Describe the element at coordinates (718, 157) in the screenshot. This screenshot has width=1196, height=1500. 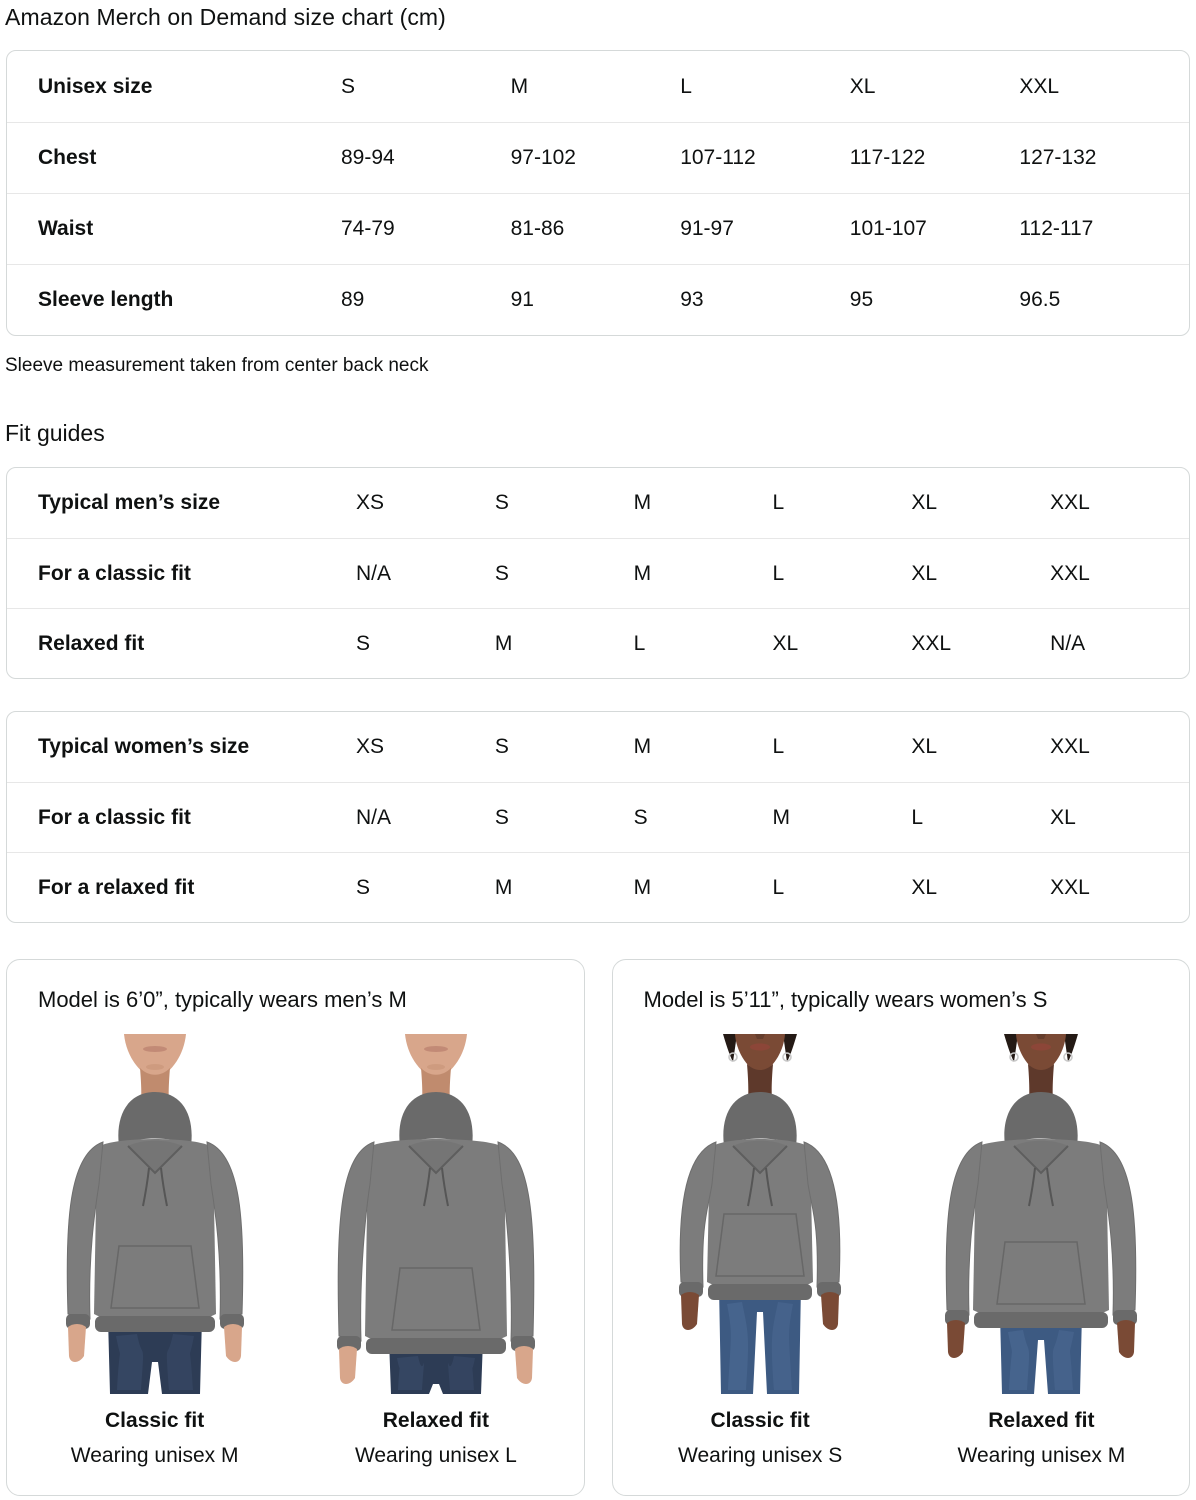
I see `cell: 107-112` at that location.